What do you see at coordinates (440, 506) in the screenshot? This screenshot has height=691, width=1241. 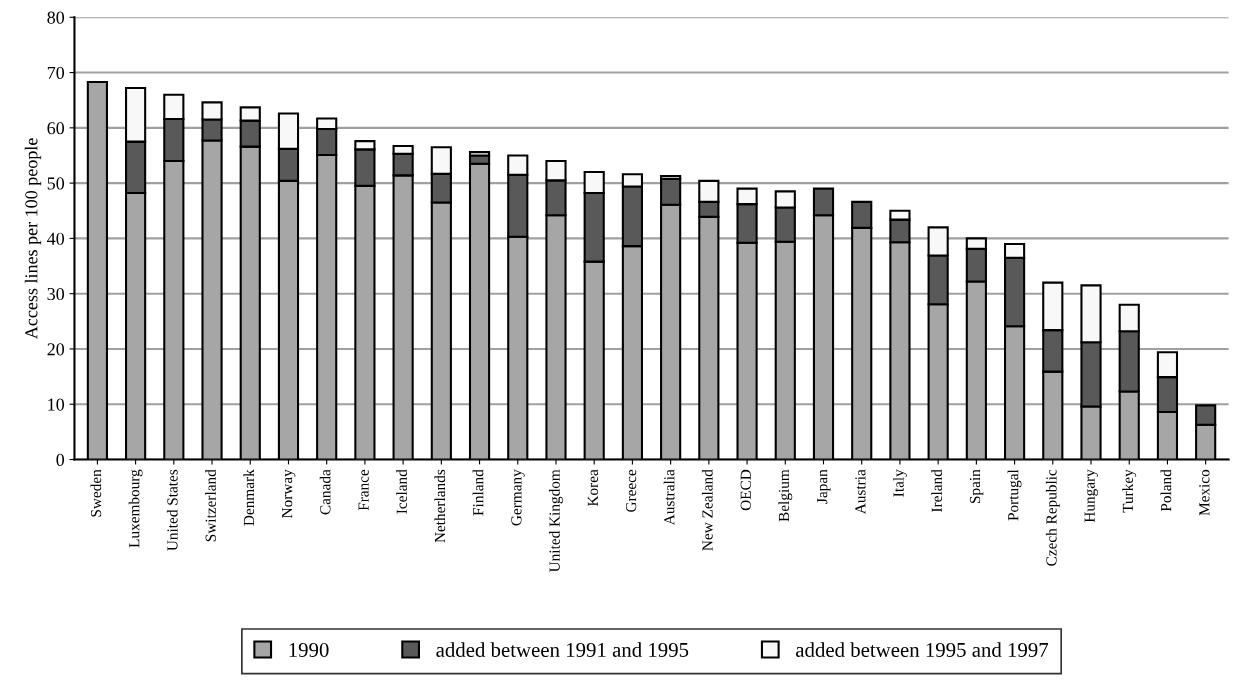 I see `x-tick-label: Netherlands` at bounding box center [440, 506].